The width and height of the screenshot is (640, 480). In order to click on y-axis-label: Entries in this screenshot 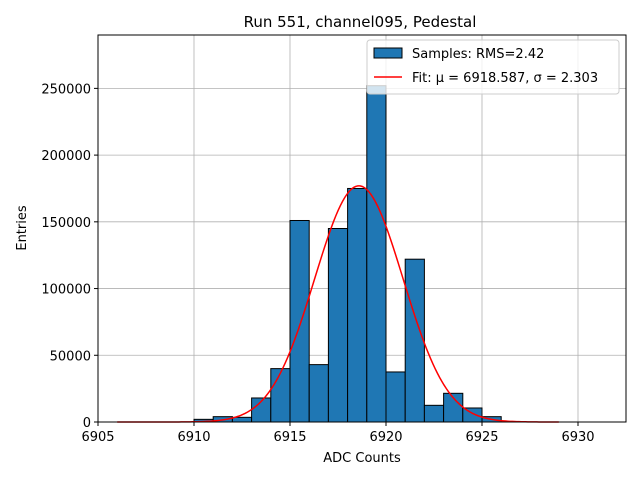, I will do `click(22, 228)`.